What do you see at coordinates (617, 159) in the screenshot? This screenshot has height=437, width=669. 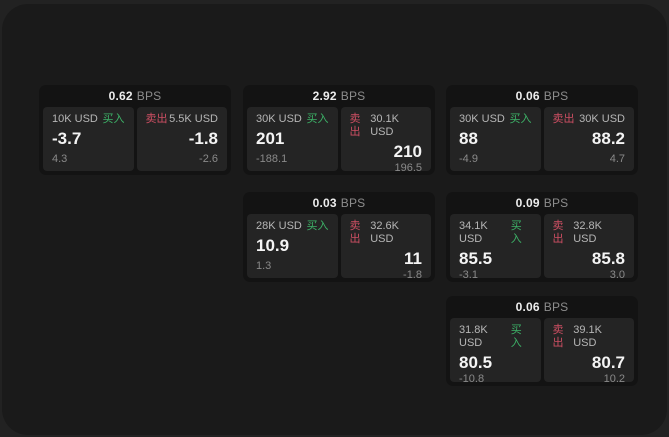 I see `sell-change: 4.7` at bounding box center [617, 159].